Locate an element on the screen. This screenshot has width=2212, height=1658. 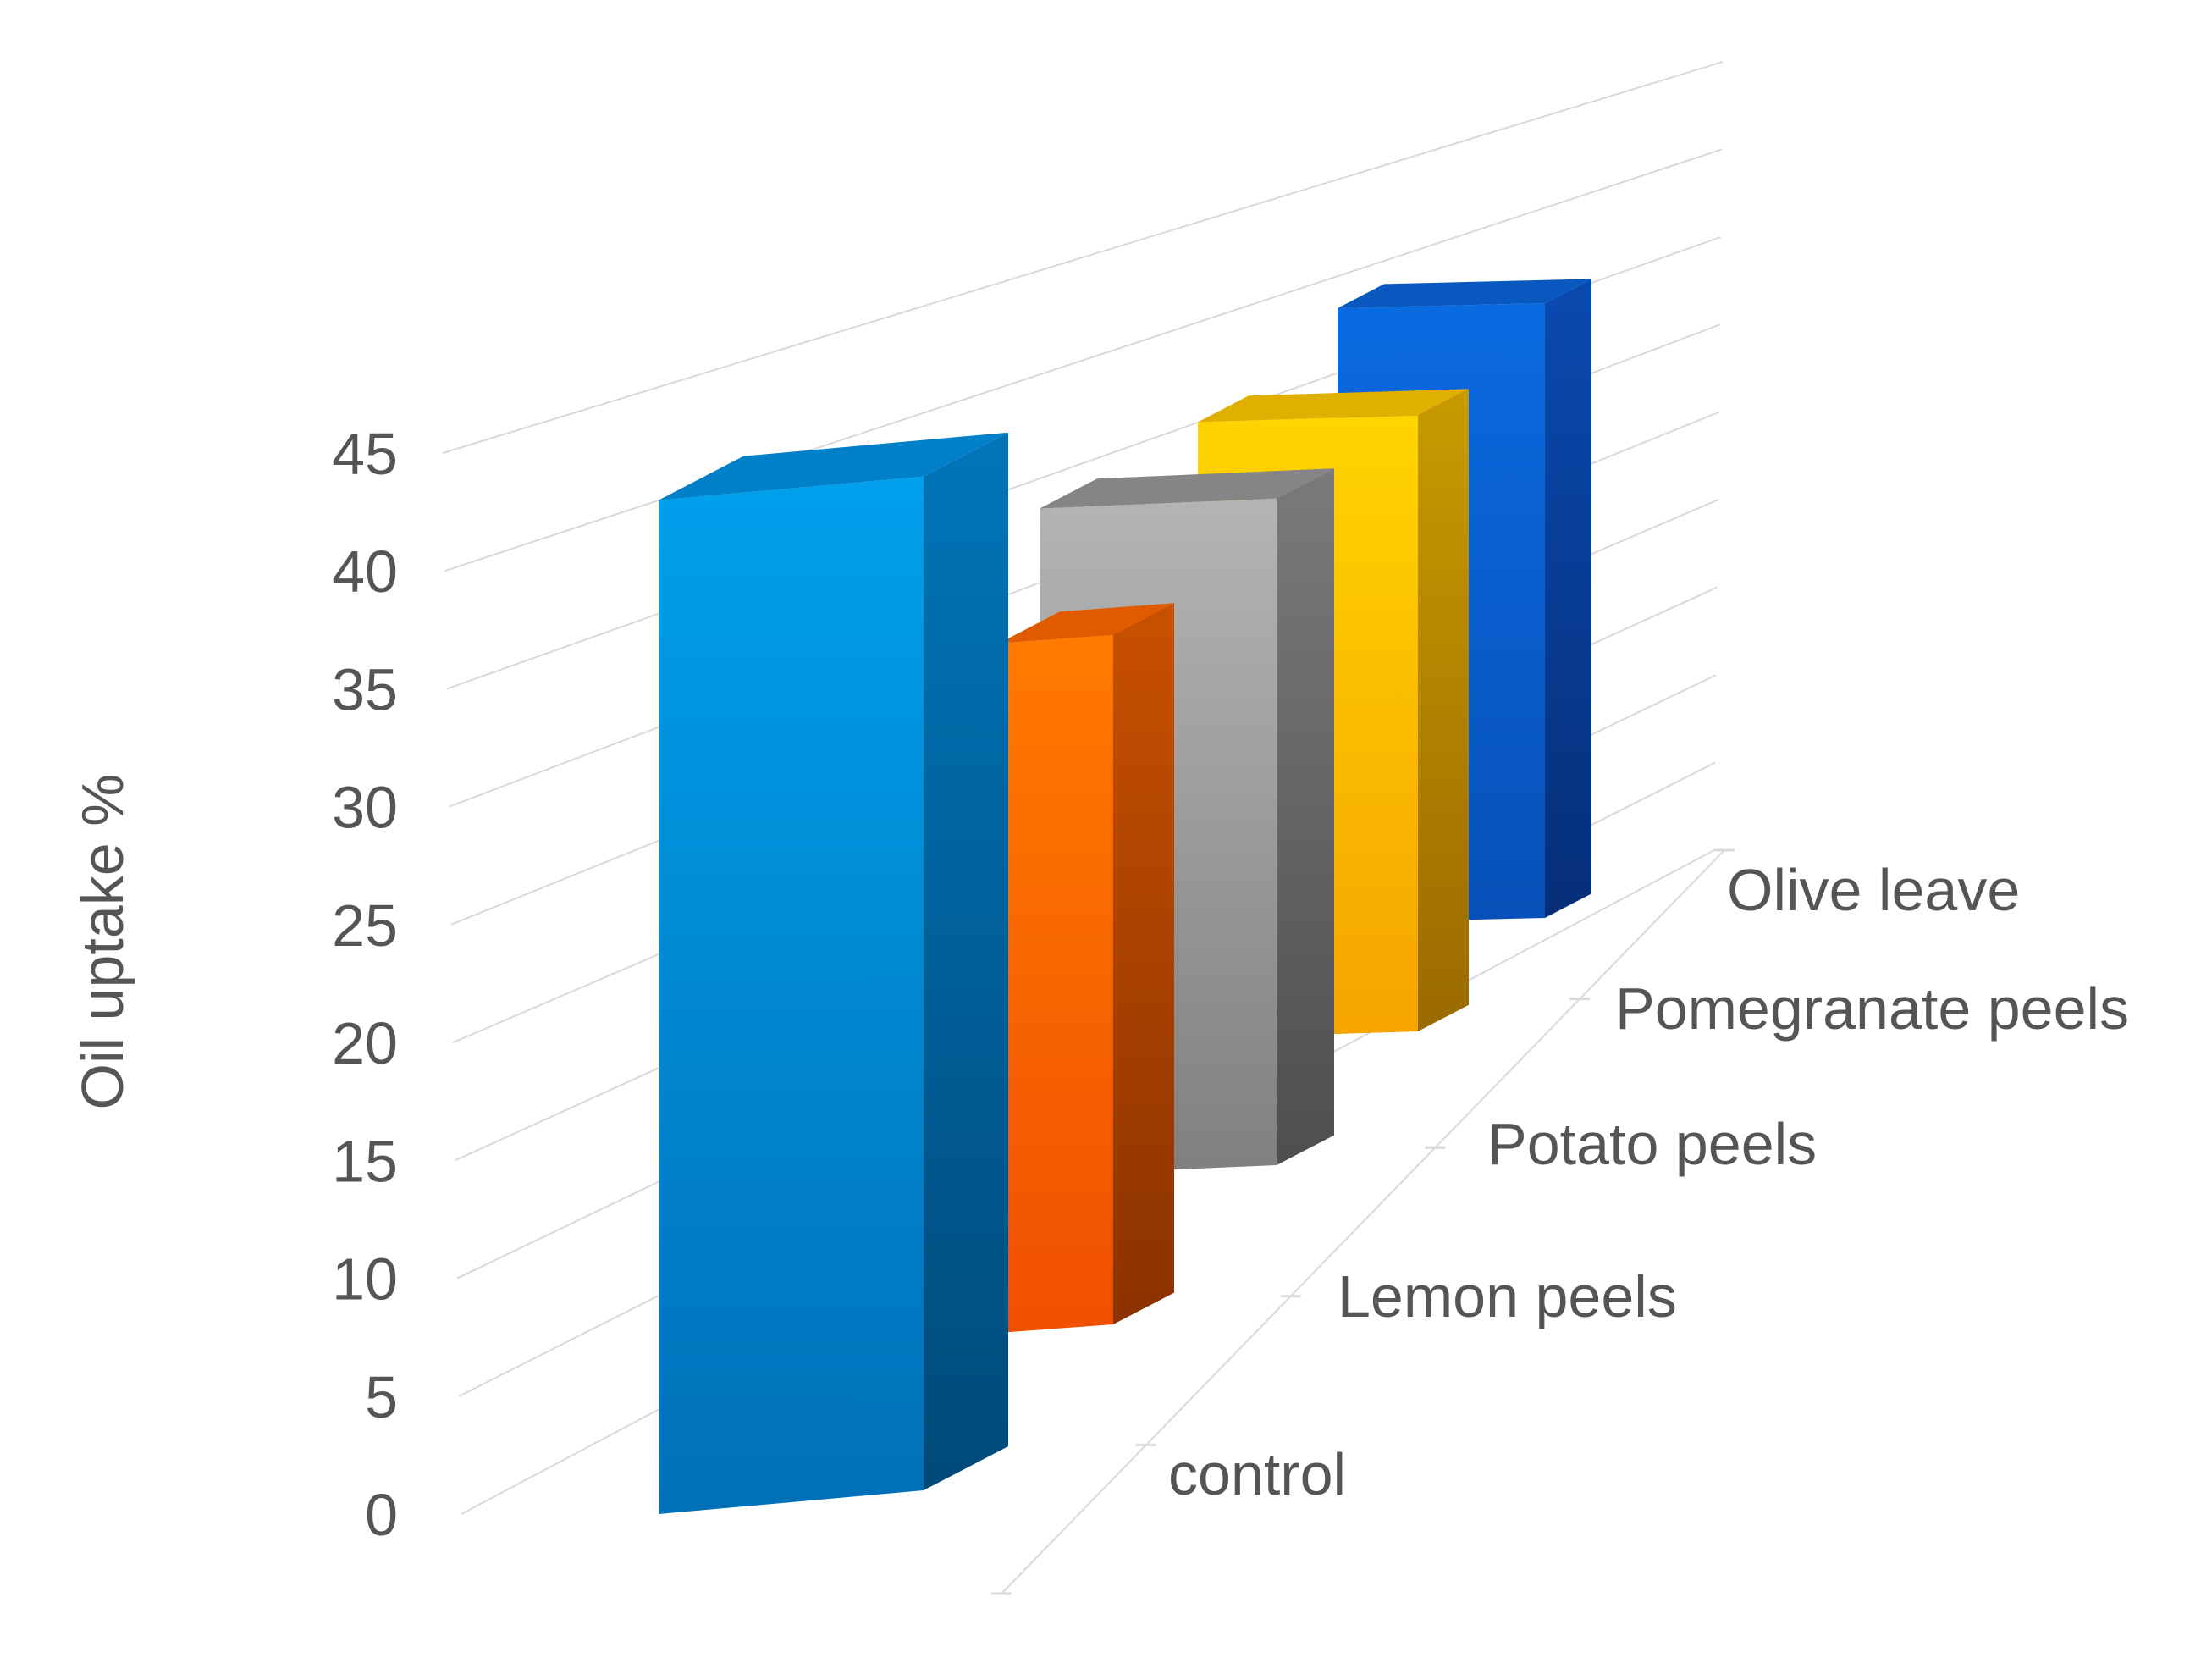
category-label: Olive leave is located at coordinates (1873, 890).